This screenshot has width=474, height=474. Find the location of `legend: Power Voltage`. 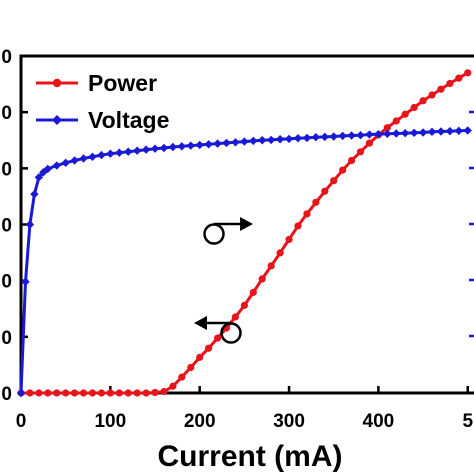

legend: Power Voltage is located at coordinates (102, 101).